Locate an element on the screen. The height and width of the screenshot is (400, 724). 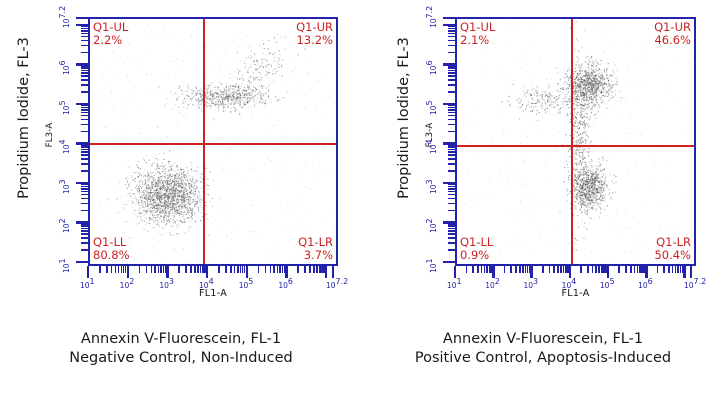
y-axis-ticks-left is located at coordinates (82, 141).